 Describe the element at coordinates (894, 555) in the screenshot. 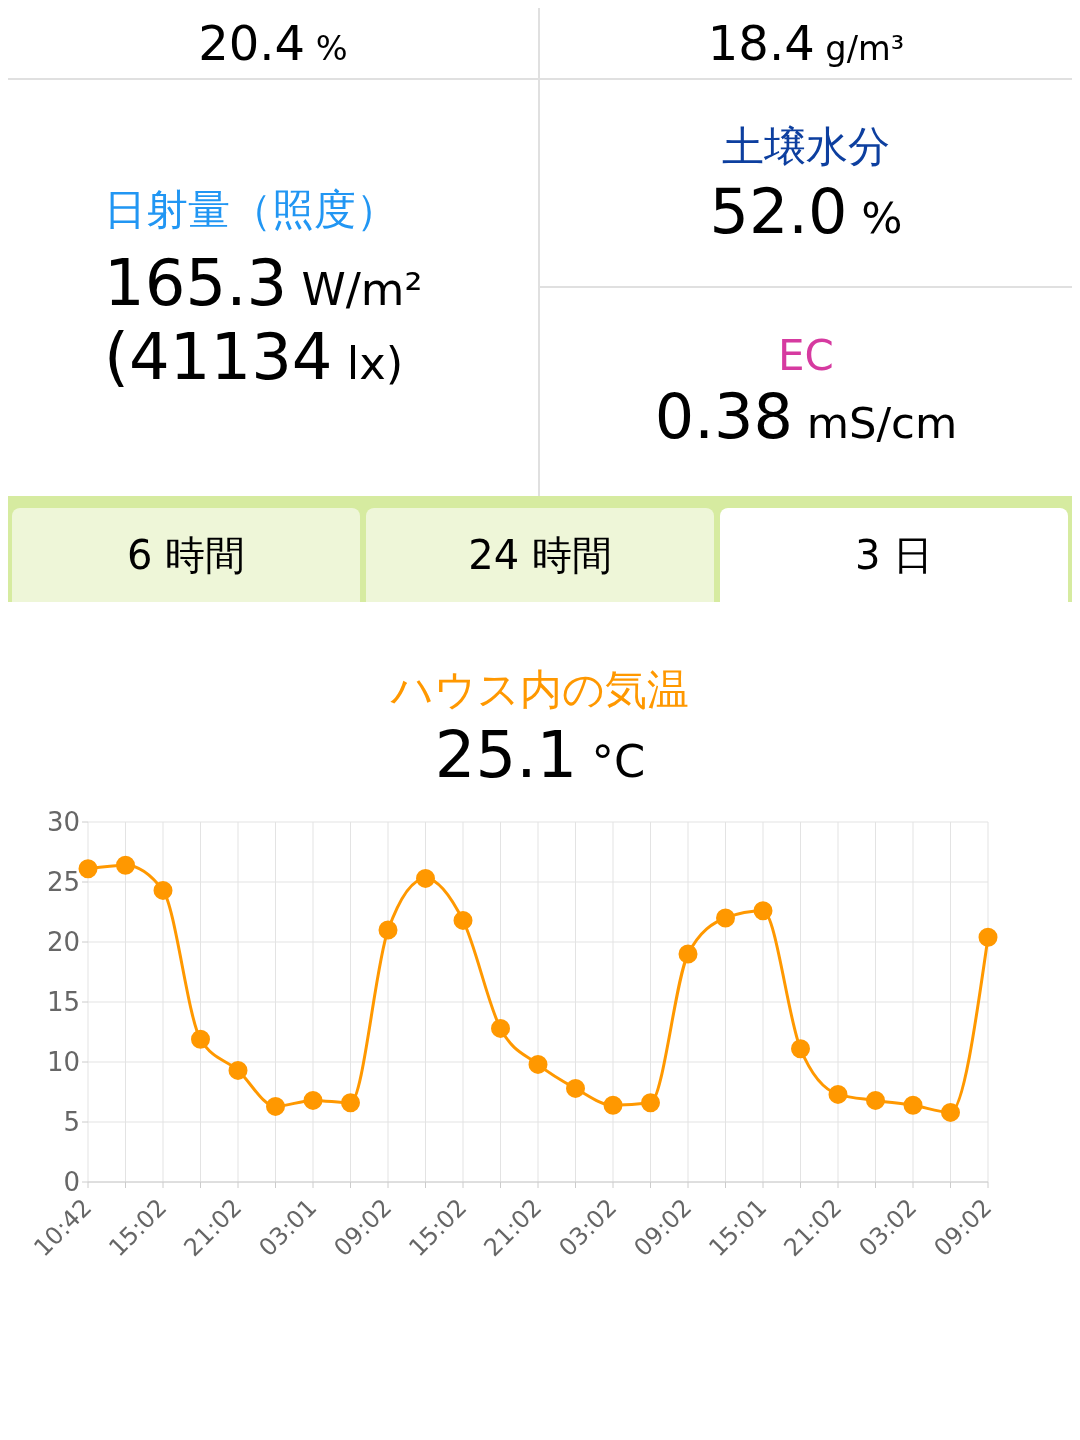

I see `text: 3 日` at that location.